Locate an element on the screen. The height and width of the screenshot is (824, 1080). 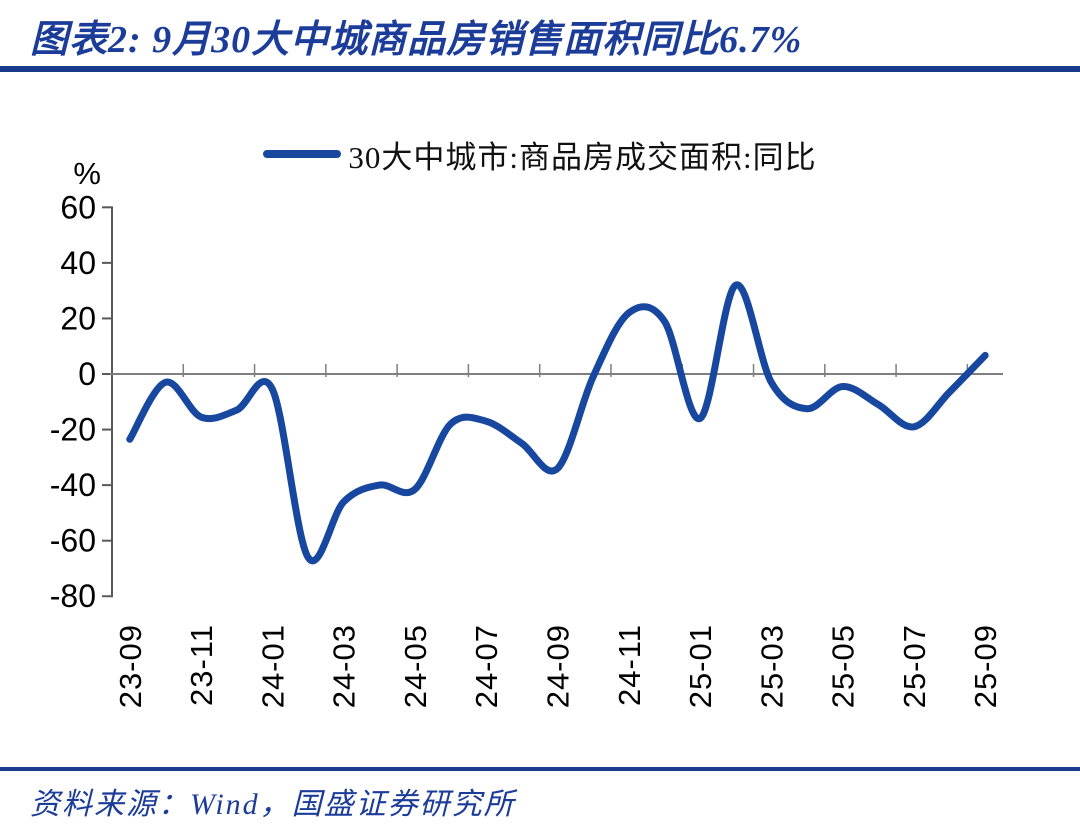
x-tick-label: 25-01 is located at coordinates (700, 666).